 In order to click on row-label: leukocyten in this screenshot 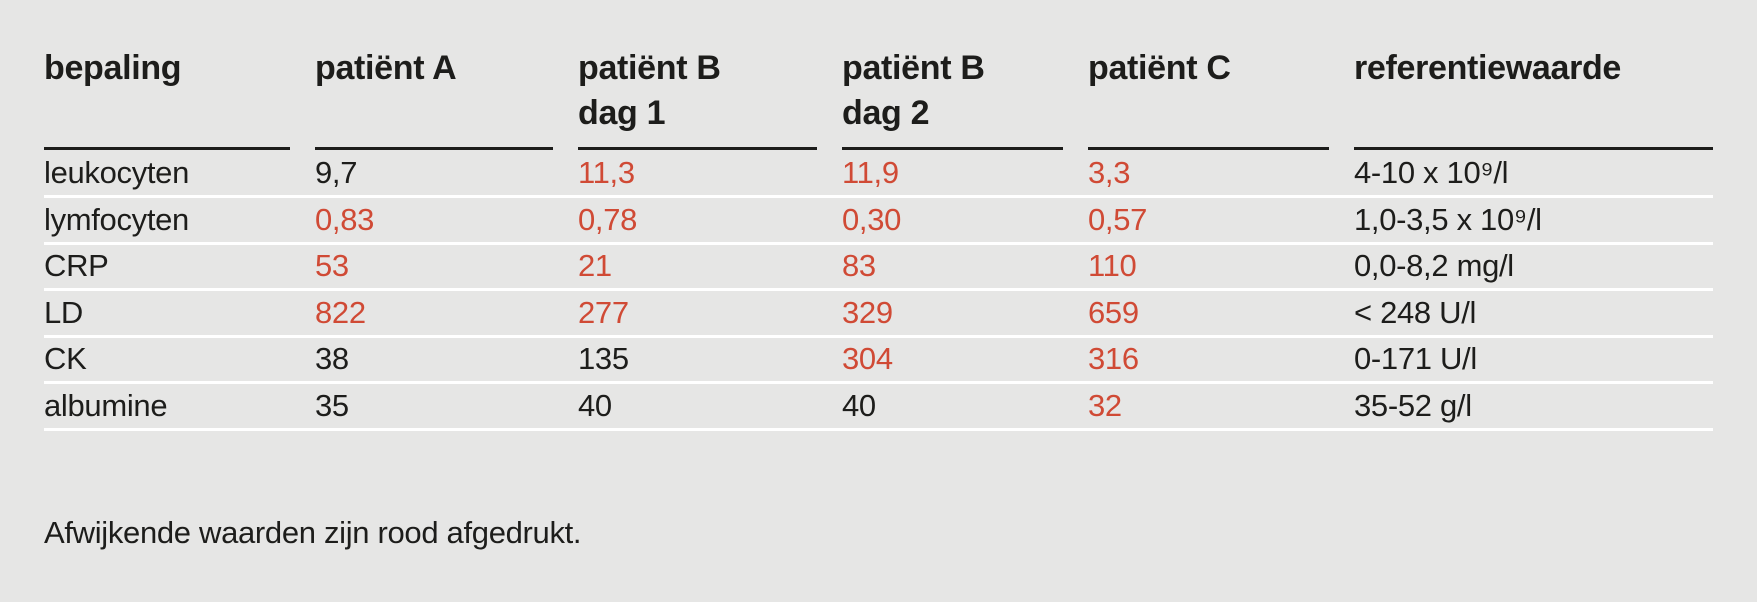, I will do `click(179, 174)`.